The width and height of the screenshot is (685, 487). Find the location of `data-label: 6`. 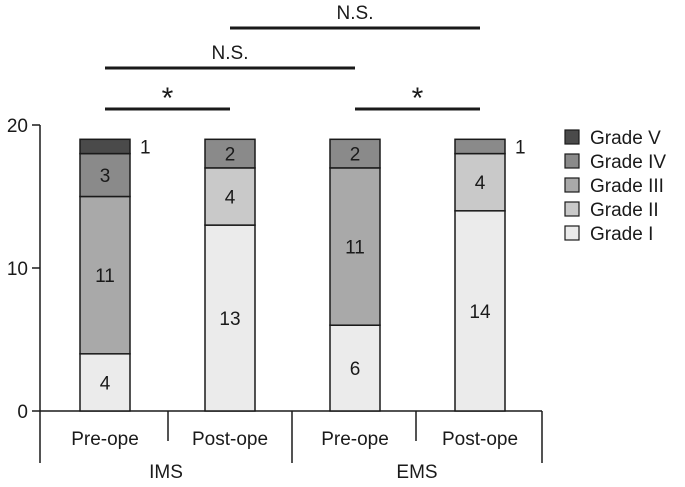

data-label: 6 is located at coordinates (355, 369).